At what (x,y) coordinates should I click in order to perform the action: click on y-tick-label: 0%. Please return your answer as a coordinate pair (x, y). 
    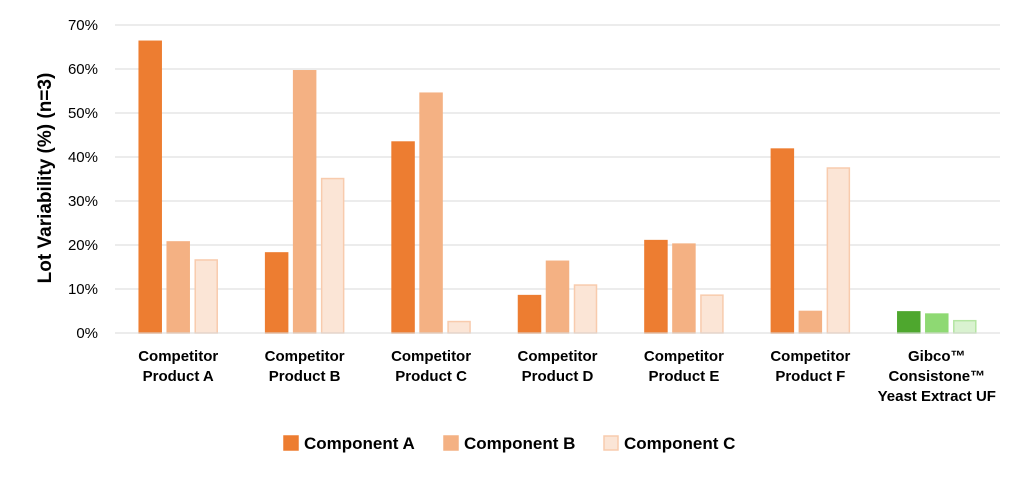
    Looking at the image, I should click on (87, 333).